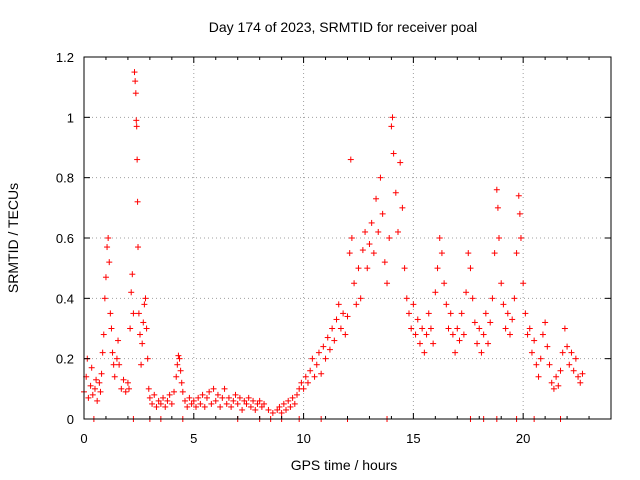 The image size is (640, 480). I want to click on y-tick-label: 1, so click(70, 117).